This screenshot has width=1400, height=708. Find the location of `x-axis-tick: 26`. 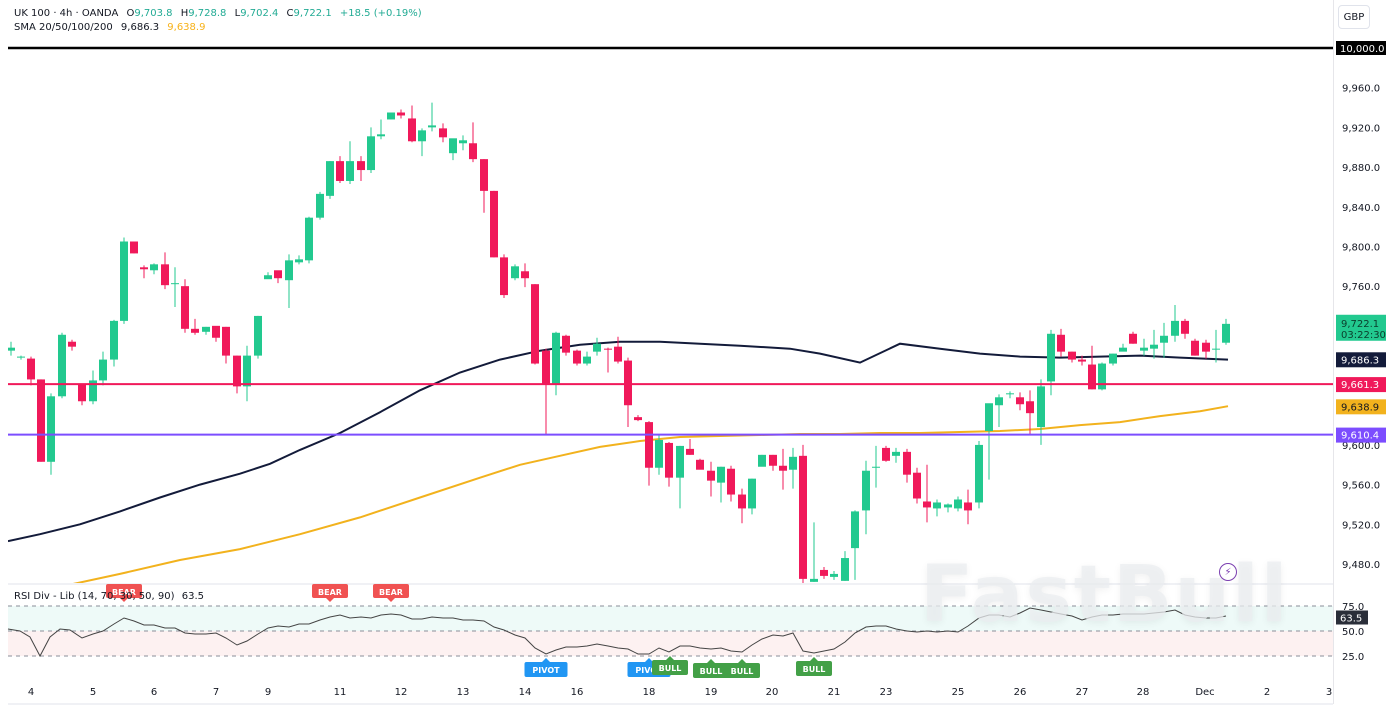

x-axis-tick: 26 is located at coordinates (1020, 692).